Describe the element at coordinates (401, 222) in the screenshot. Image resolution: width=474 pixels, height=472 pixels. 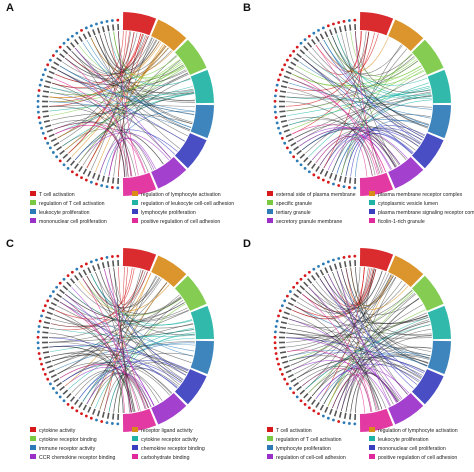
I see `legend-label: ficolin-1-rich granule` at that location.